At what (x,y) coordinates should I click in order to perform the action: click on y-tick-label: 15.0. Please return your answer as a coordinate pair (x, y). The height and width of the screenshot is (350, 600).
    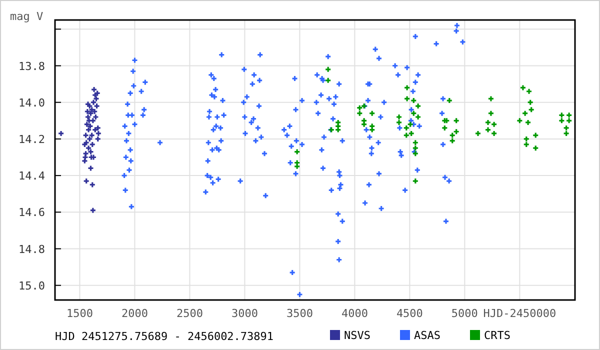
    Looking at the image, I should click on (31, 285).